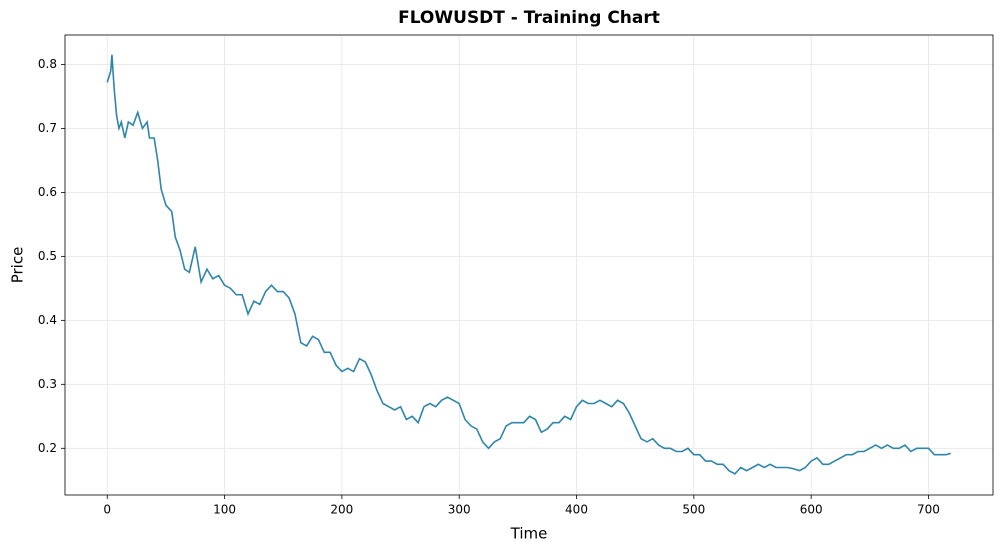 Image resolution: width=1005 pixels, height=552 pixels. Describe the element at coordinates (529, 18) in the screenshot. I see `chart-title: FLOWUSDT - Training Chart` at that location.